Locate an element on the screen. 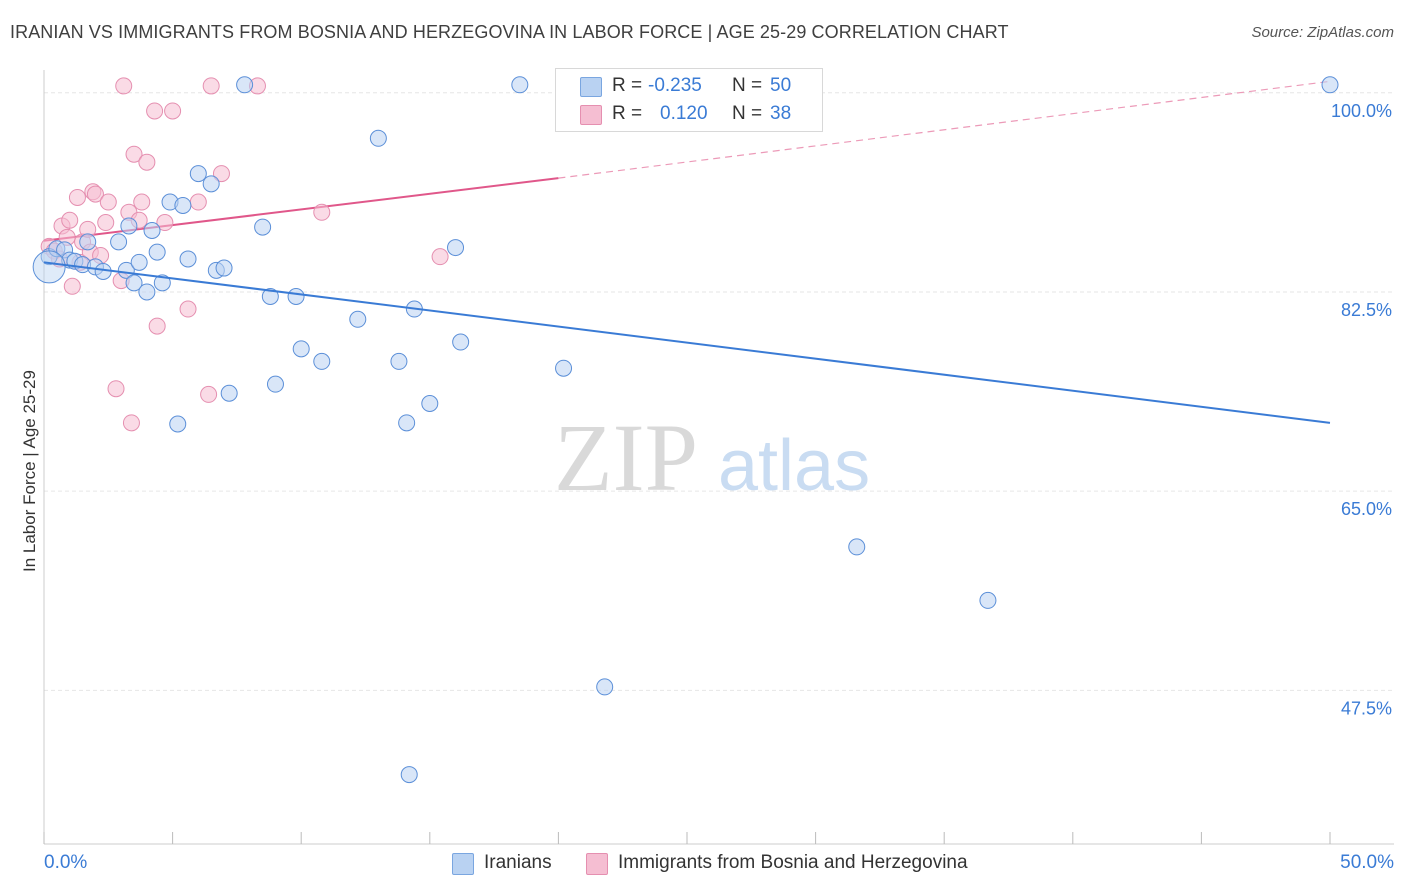 The width and height of the screenshot is (1406, 892). watermark: ZIP atlas is located at coordinates (712, 457).